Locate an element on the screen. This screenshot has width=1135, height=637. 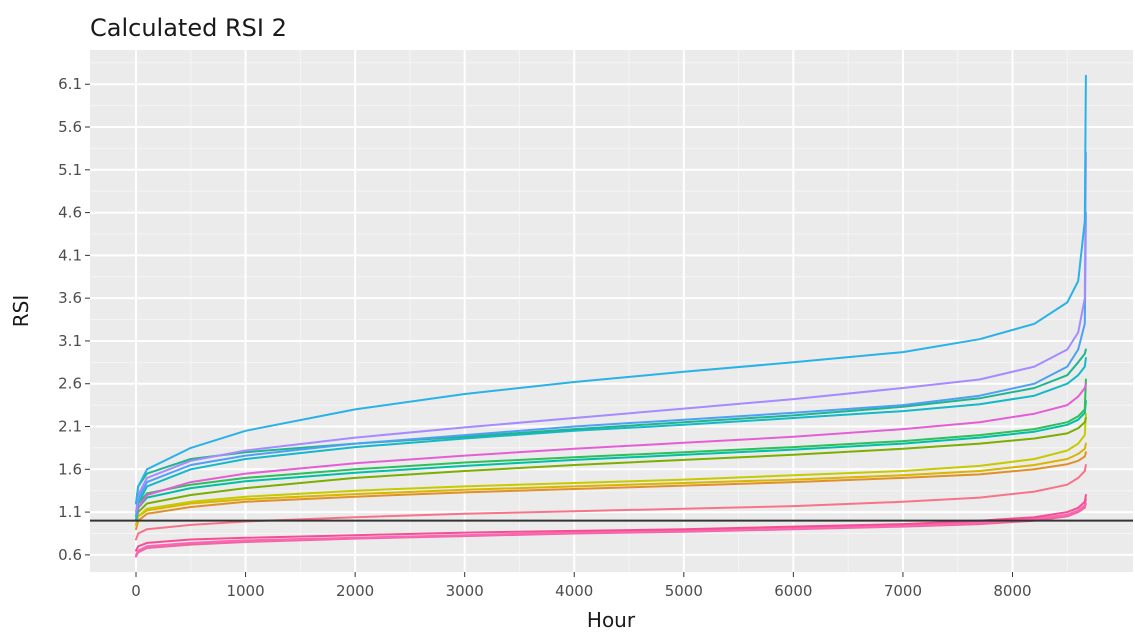
y-tick-label: 6.1 is located at coordinates (70, 84).